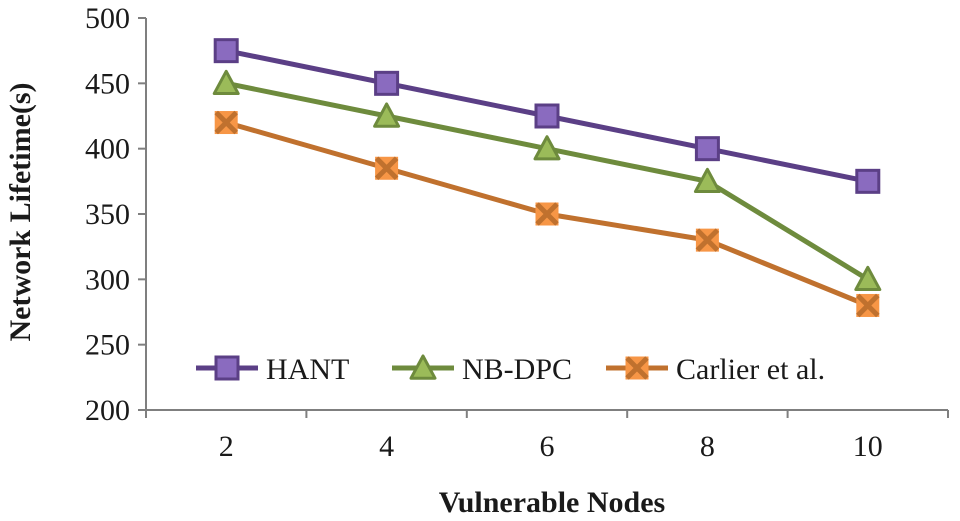 This screenshot has height=521, width=960. I want to click on legend-label: HANT, so click(307, 369).